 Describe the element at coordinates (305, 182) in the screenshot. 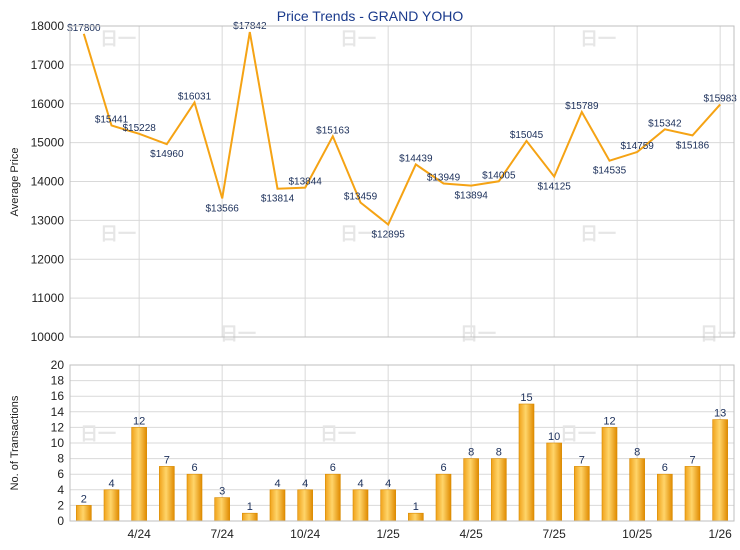

I see `price-point-label: $13844` at that location.